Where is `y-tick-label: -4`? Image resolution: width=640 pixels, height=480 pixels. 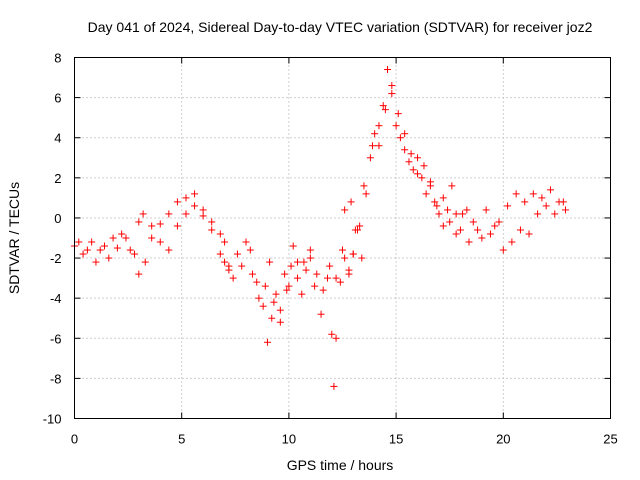 y-tick-label: -4 is located at coordinates (56, 298).